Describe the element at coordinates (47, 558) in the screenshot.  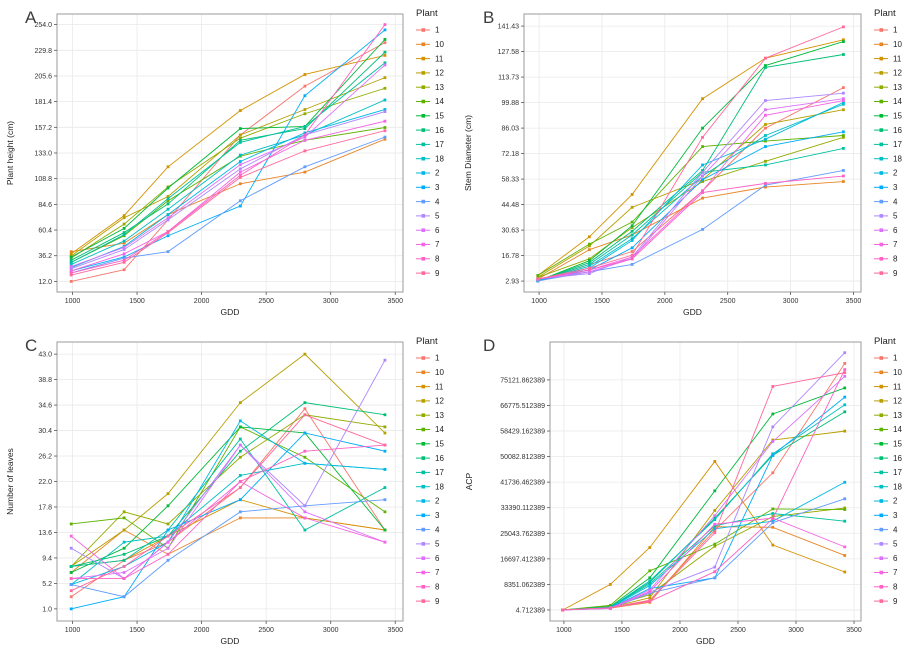
I see `y-tick-label: 9.4` at that location.